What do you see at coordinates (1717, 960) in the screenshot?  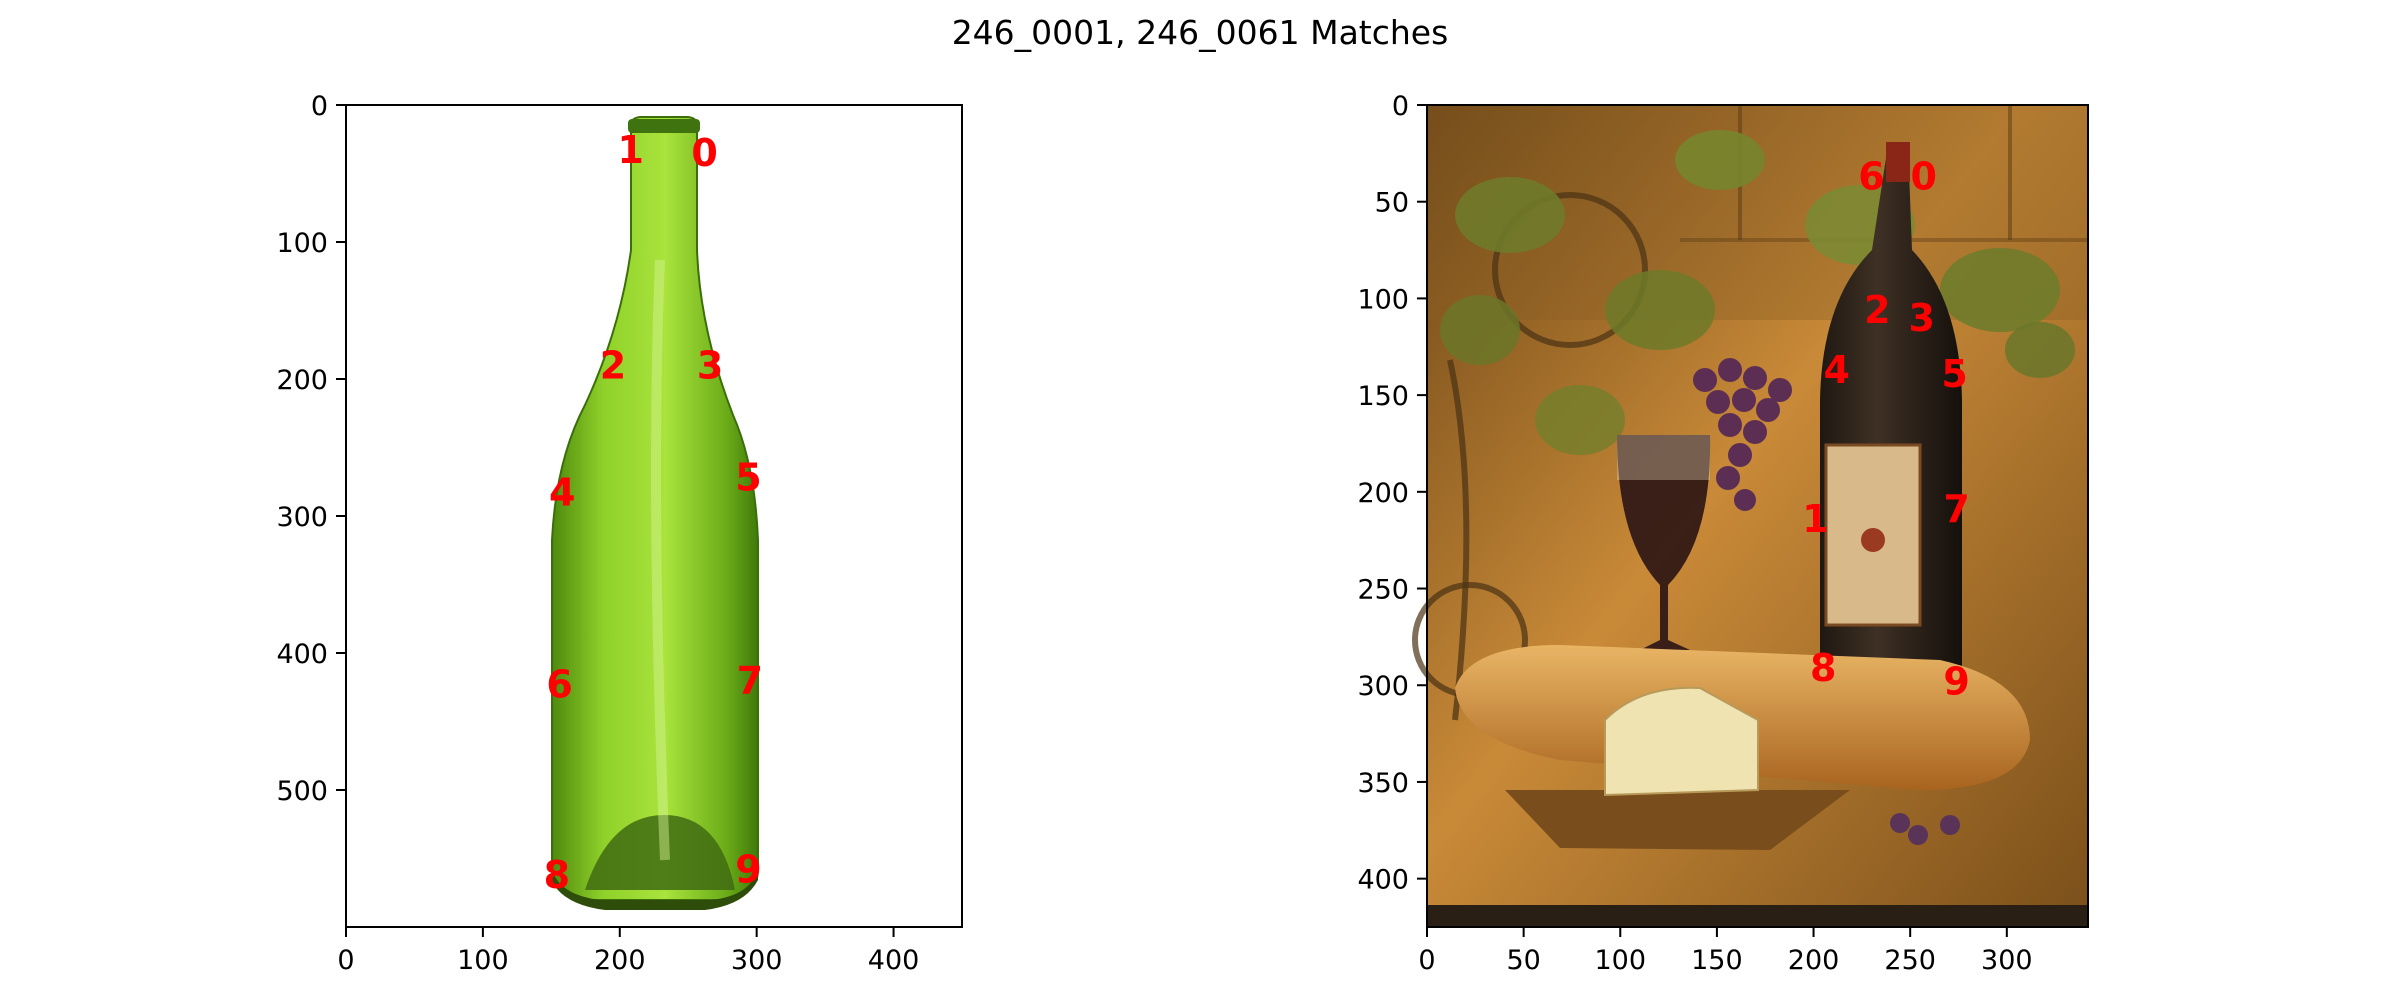 I see `x-tick-label: 150` at bounding box center [1717, 960].